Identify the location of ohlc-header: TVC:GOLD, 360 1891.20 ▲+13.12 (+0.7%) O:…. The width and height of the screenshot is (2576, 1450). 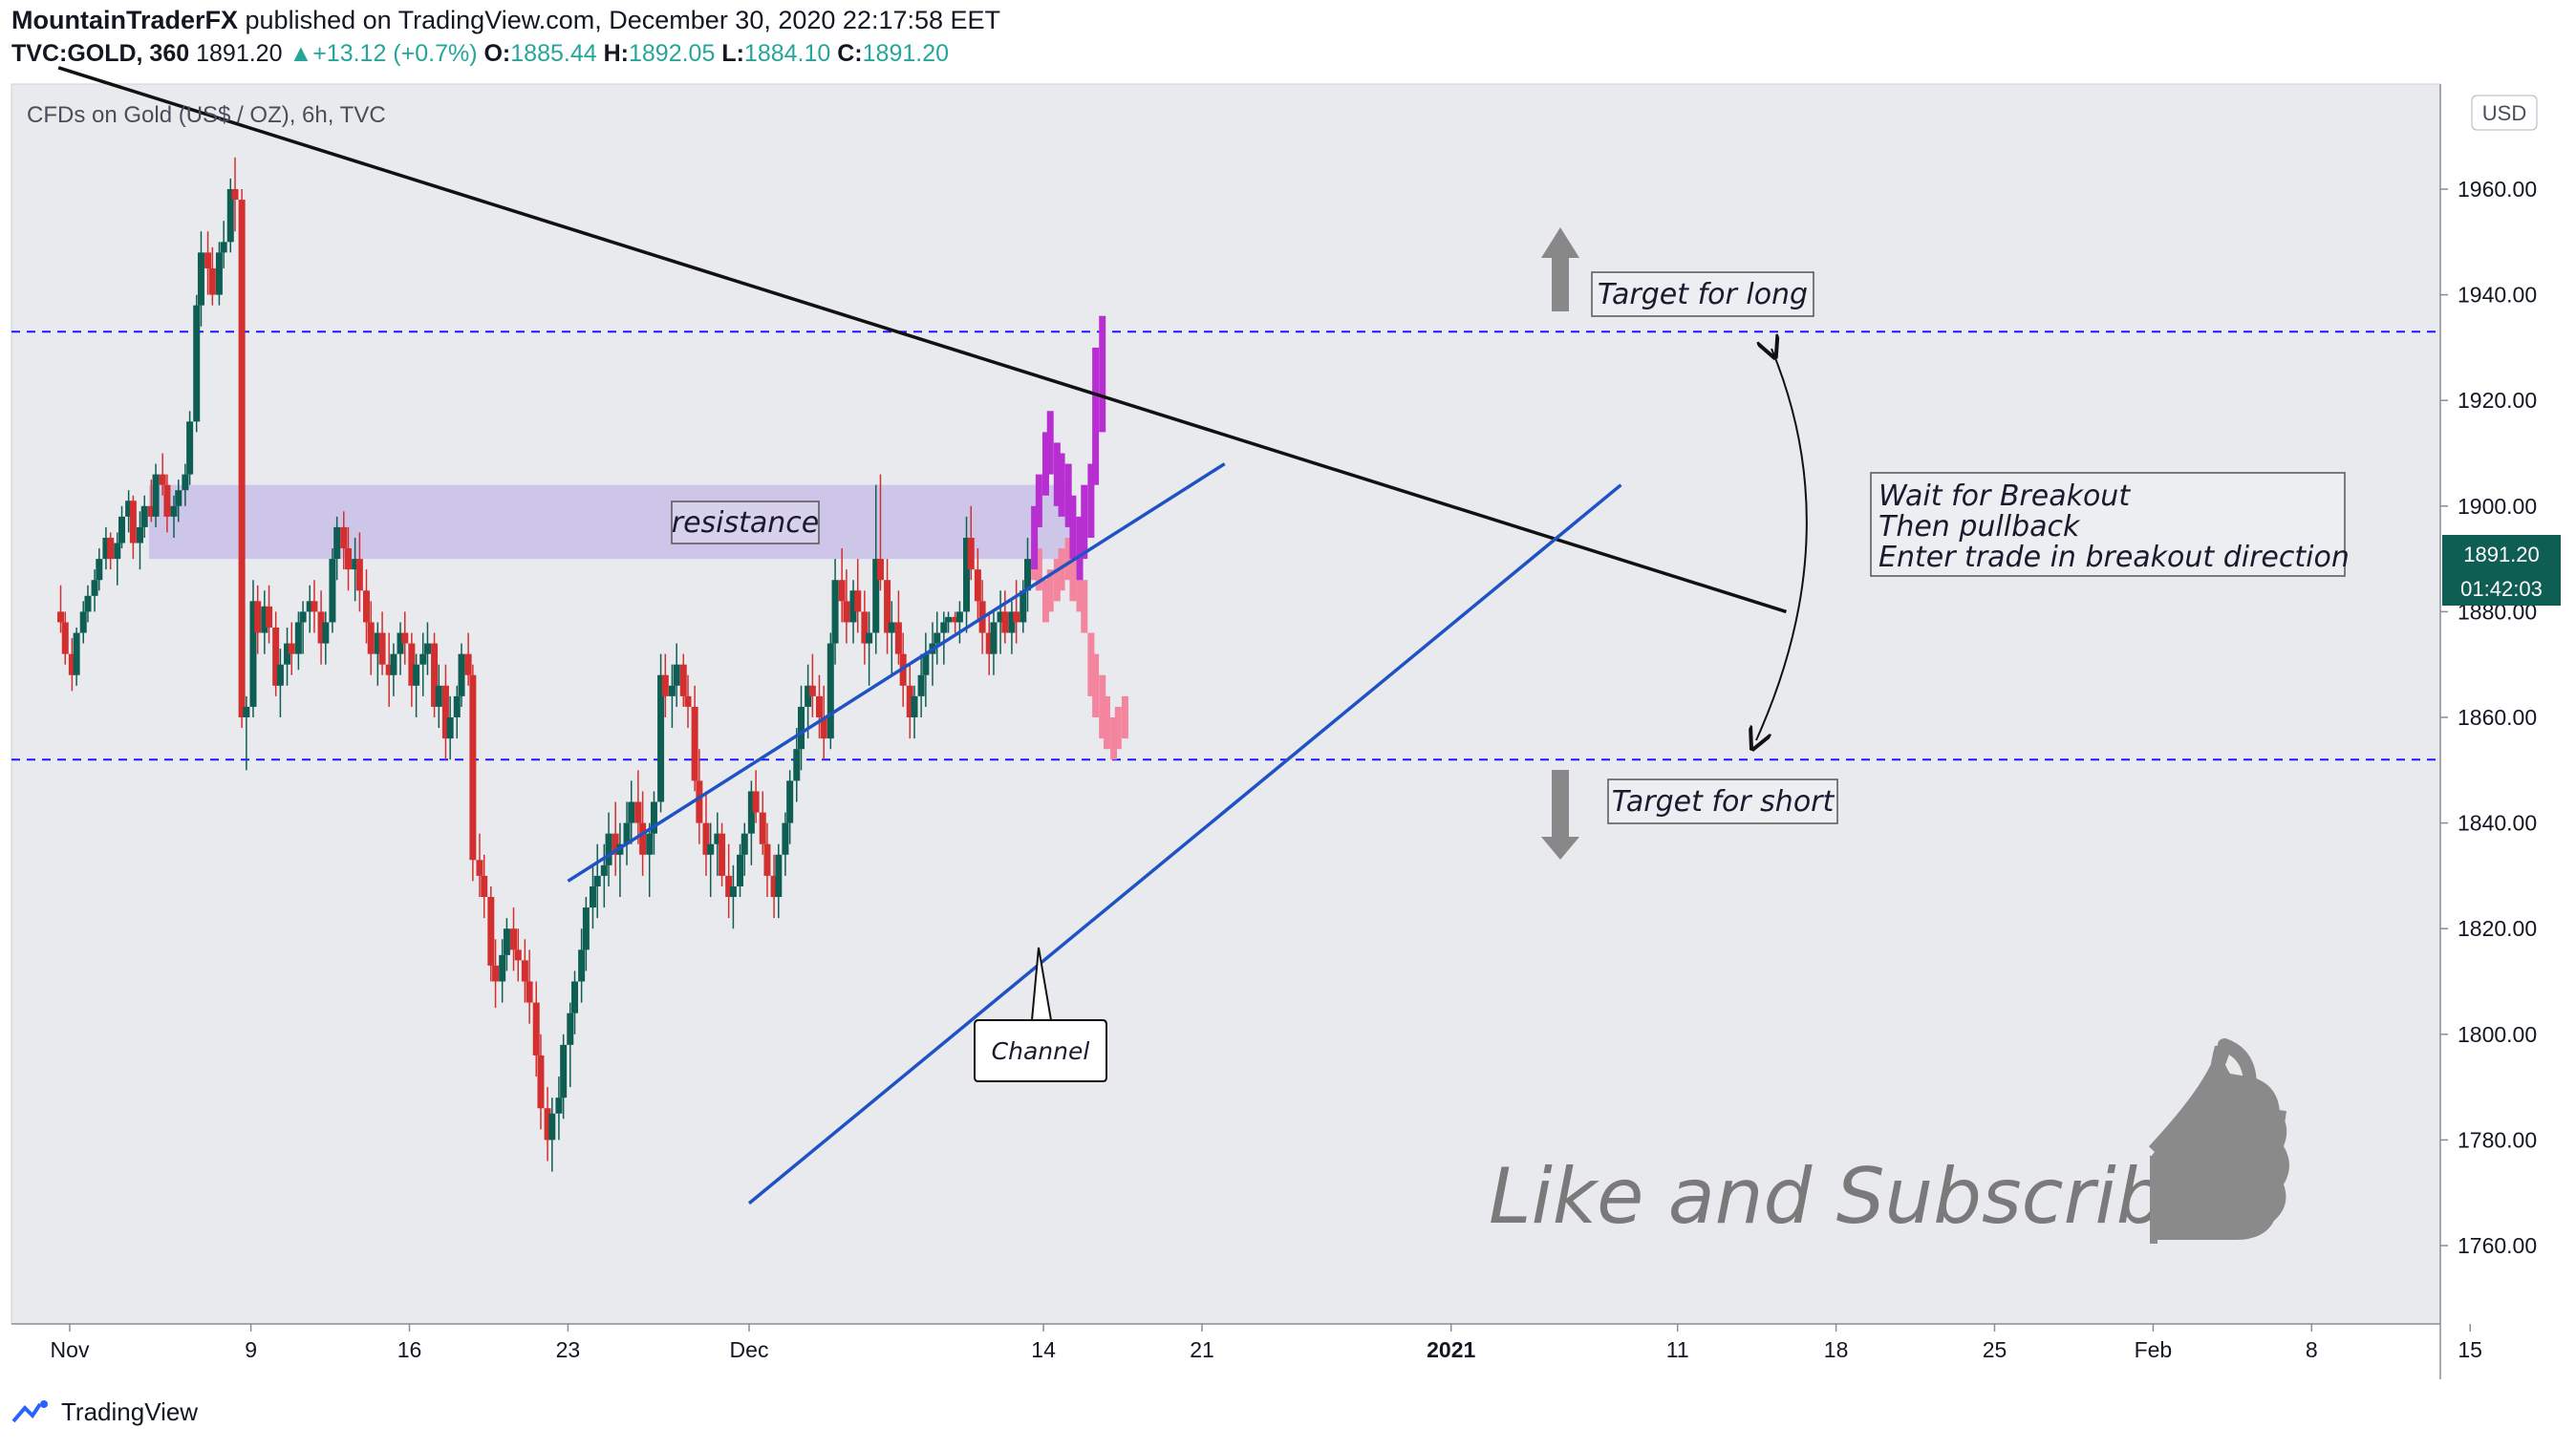
(480, 54).